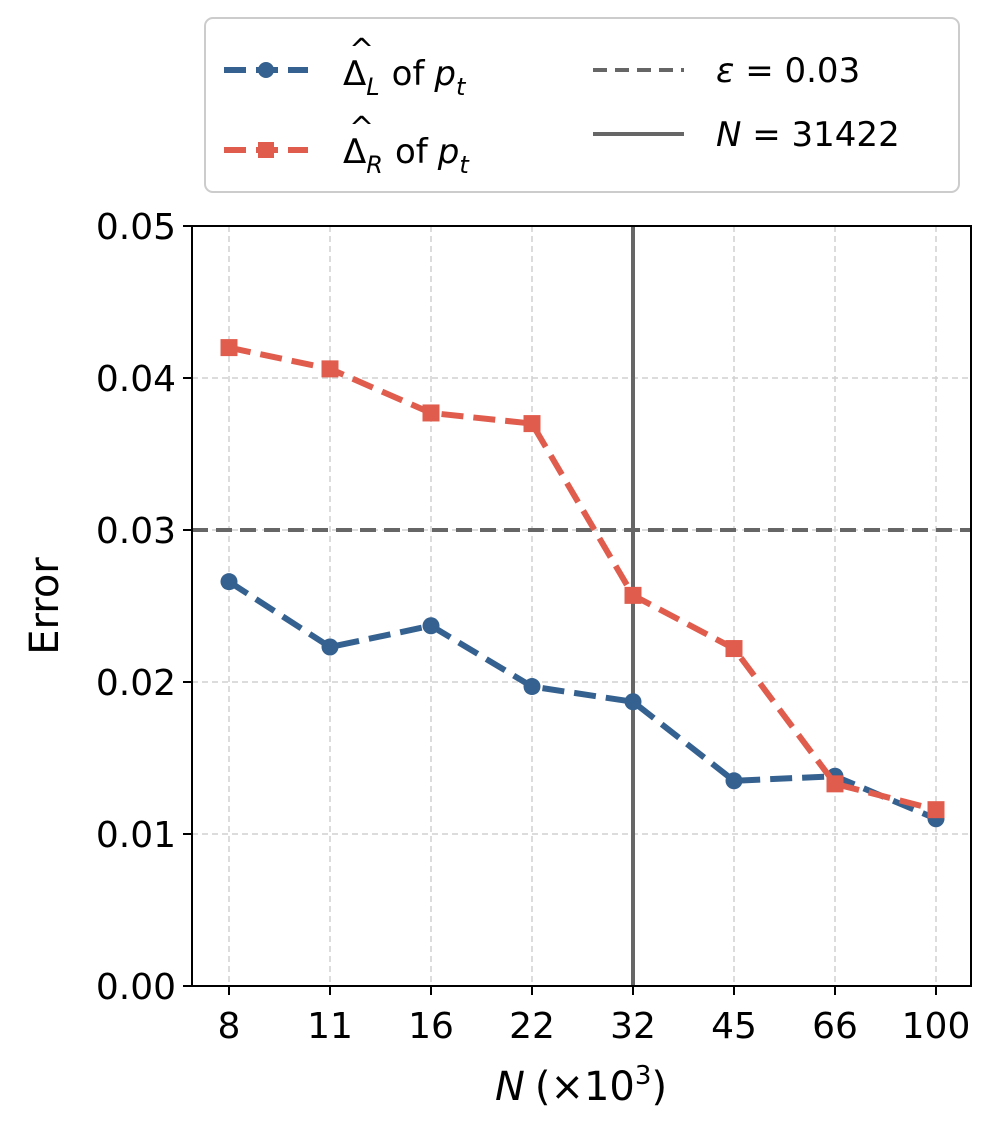 The width and height of the screenshot is (996, 1131). I want to click on legend-marker-delta-r, so click(266, 150).